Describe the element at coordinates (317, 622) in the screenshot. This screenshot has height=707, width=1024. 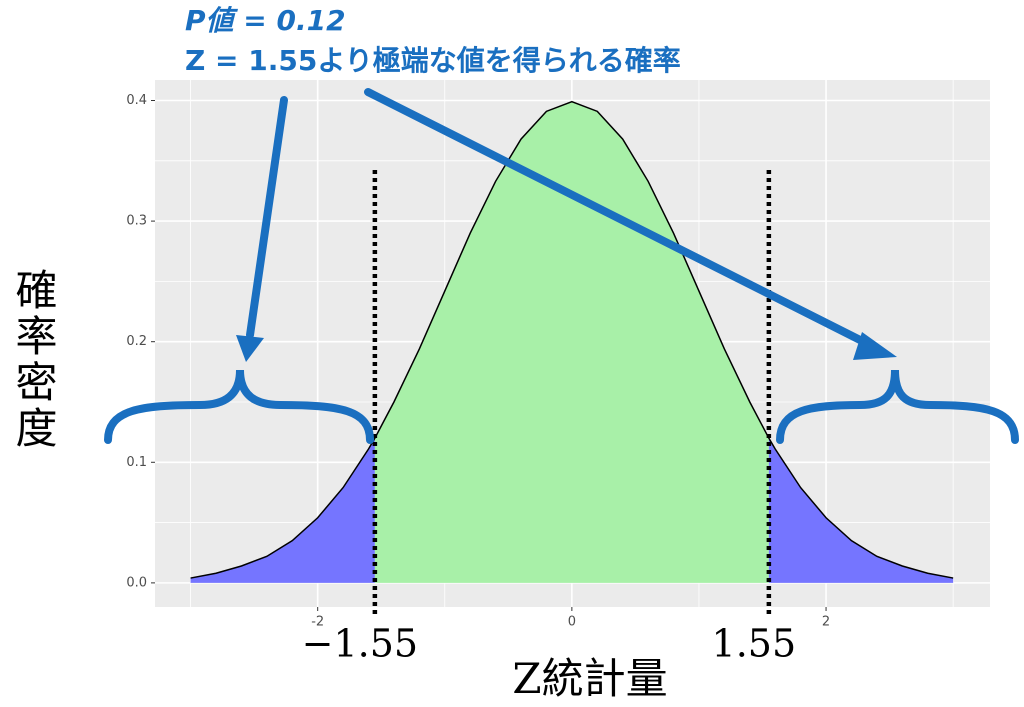
I see `x-tick-label: -2` at that location.